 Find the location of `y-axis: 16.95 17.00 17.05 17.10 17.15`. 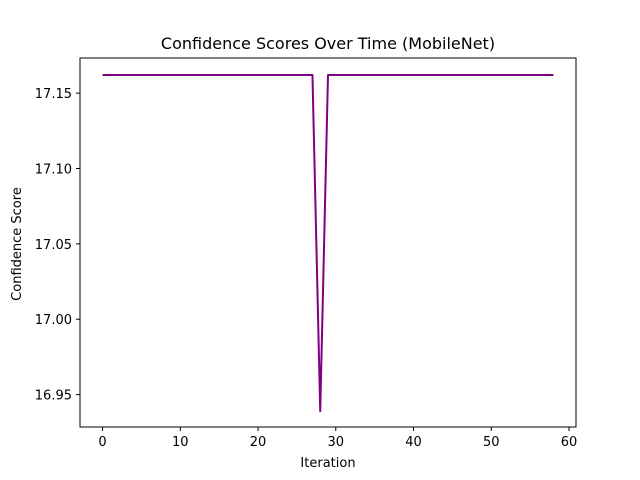

y-axis: 16.95 17.00 17.05 17.10 17.15 is located at coordinates (57, 245).